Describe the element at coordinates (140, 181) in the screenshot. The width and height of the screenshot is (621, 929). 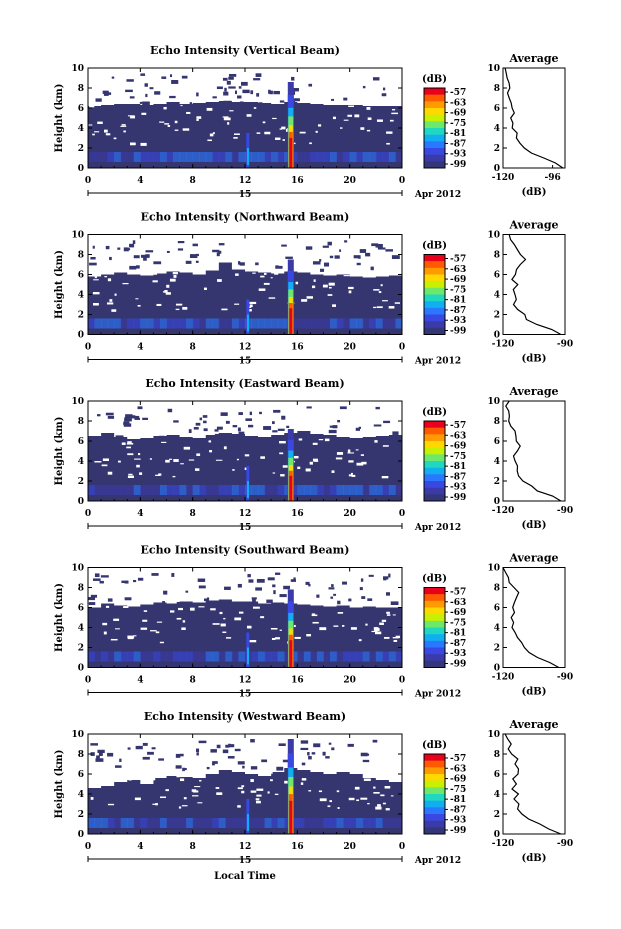
I see `x-tick-label: 4` at that location.